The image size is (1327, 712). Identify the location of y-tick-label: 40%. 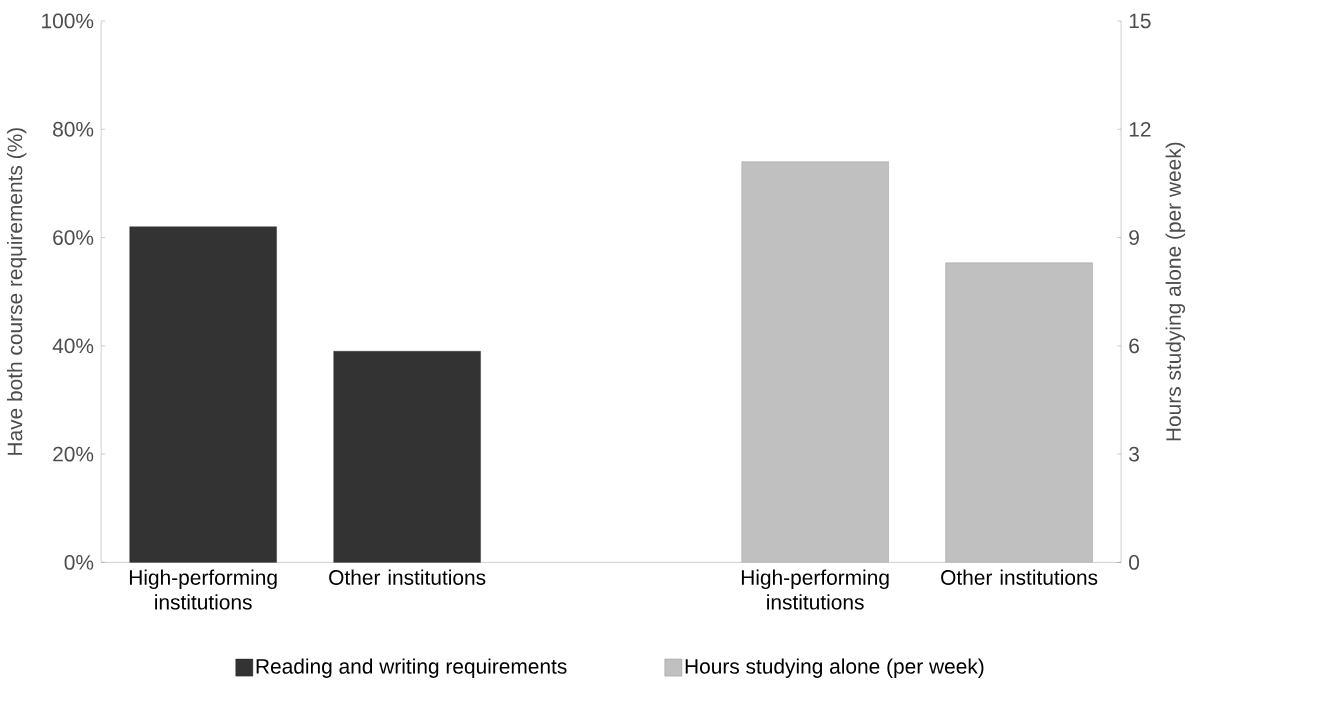
(73, 346).